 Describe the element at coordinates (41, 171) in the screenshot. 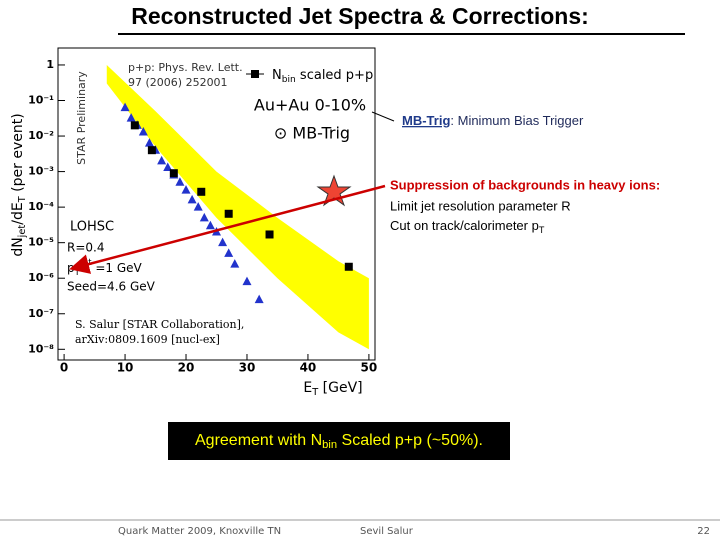

I see `y-tick-label: 10⁻³` at that location.